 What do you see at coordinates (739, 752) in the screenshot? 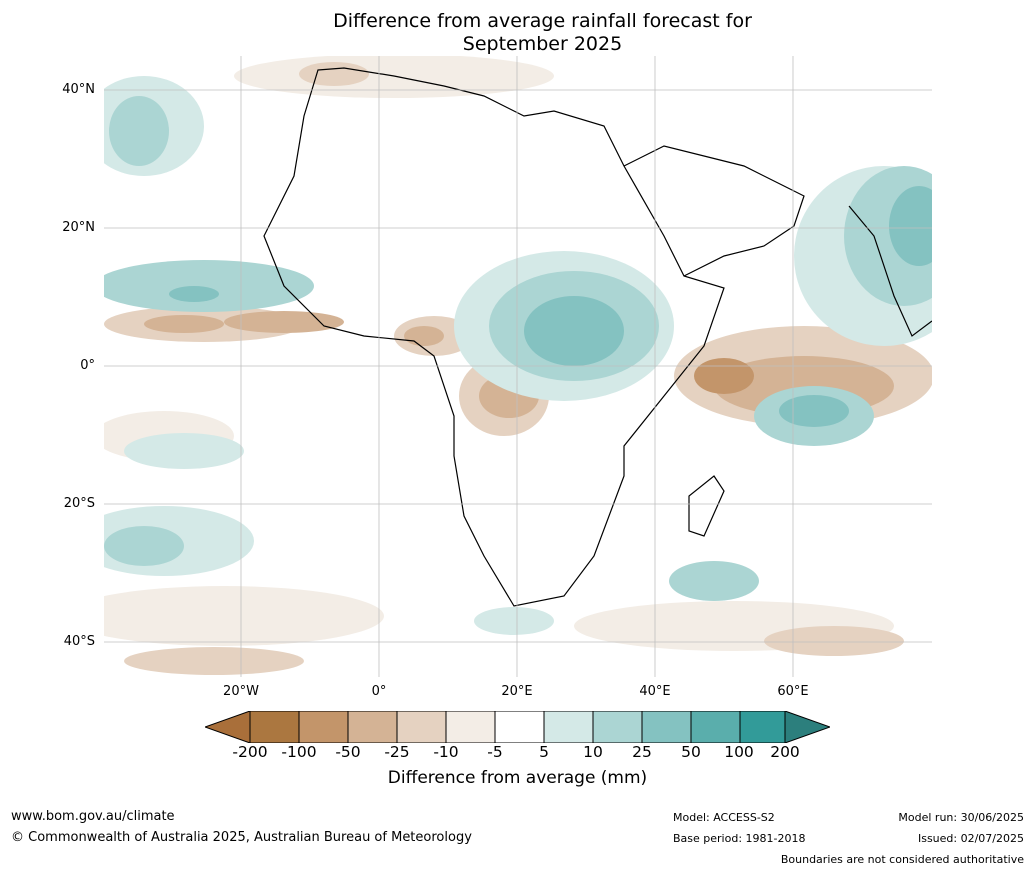
I see `colorbar-tick-11: 100` at bounding box center [739, 752].